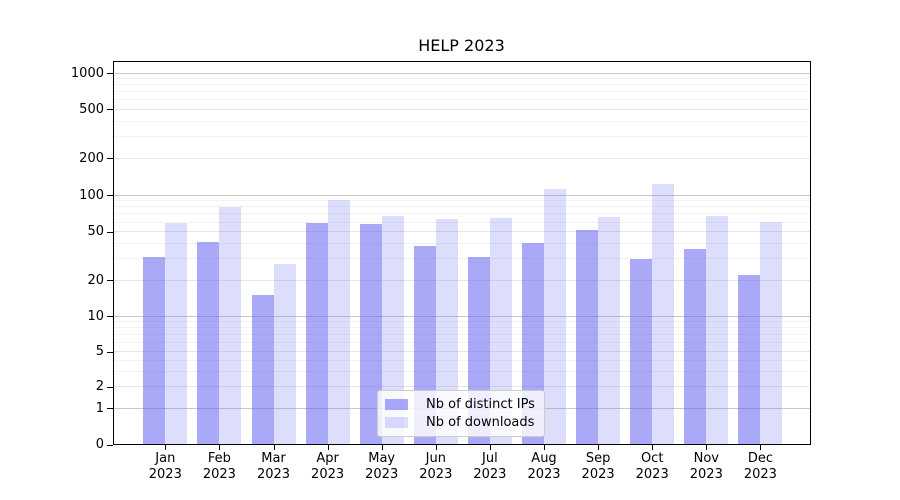 Image resolution: width=900 pixels, height=500 pixels. Describe the element at coordinates (99, 387) in the screenshot. I see `y-tick-label: 2` at that location.